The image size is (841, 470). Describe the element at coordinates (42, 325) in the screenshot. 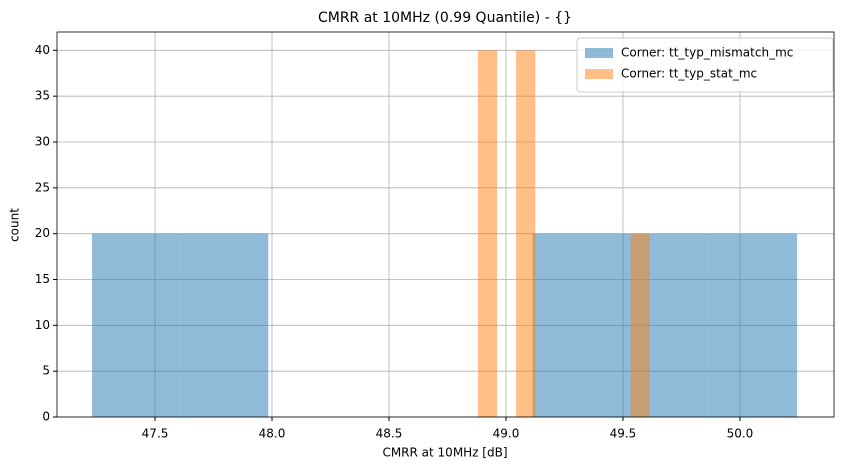

I see `y-tick-label: 10` at that location.